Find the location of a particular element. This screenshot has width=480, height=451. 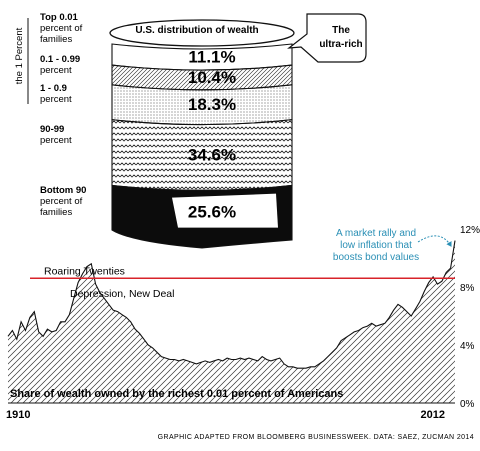

y-tick-label-8: 8% is located at coordinates (467, 288).